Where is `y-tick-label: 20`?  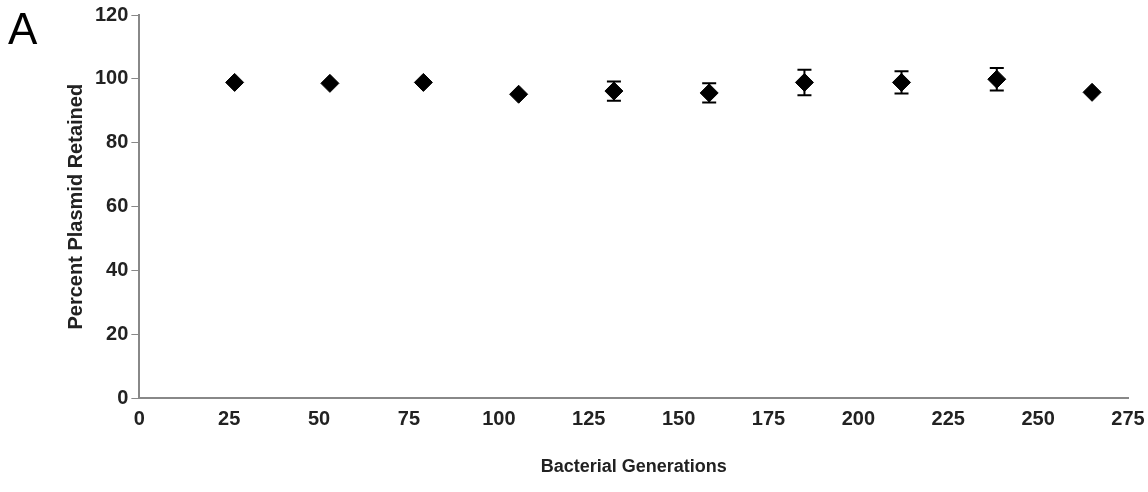
y-tick-label: 20 is located at coordinates (117, 333).